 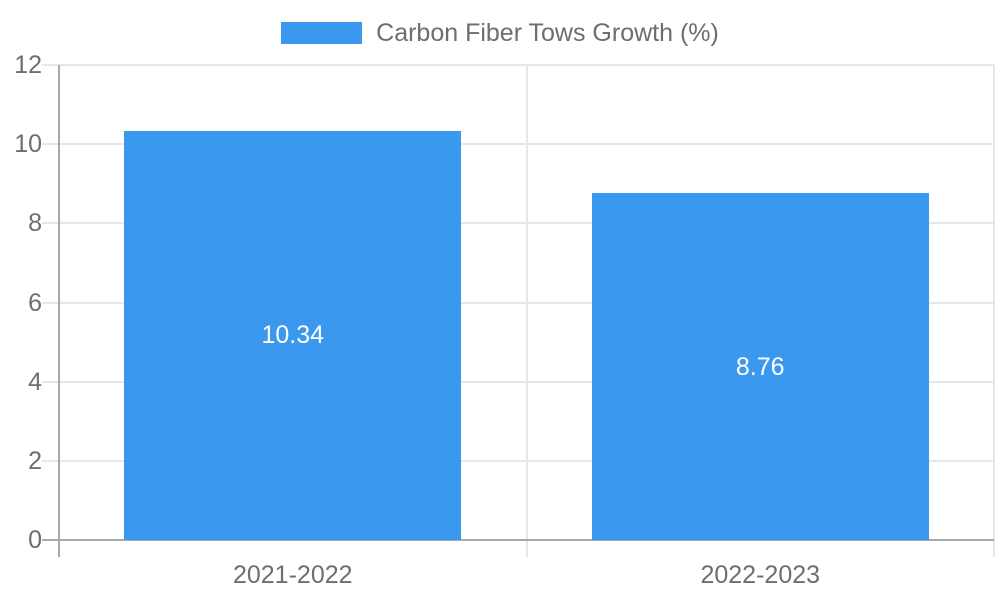 What do you see at coordinates (59, 311) in the screenshot?
I see `y-axis-line` at bounding box center [59, 311].